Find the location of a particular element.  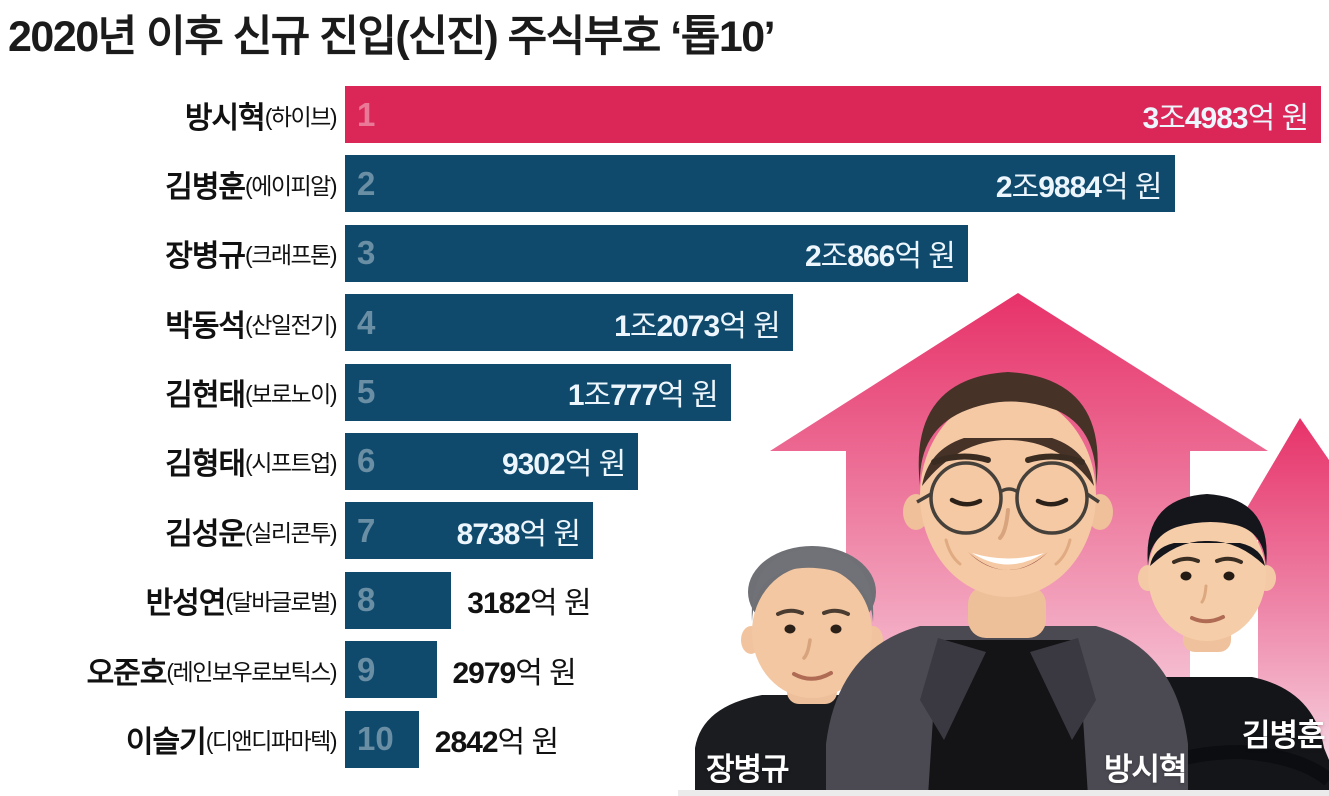

rank-number: 2 is located at coordinates (366, 183).